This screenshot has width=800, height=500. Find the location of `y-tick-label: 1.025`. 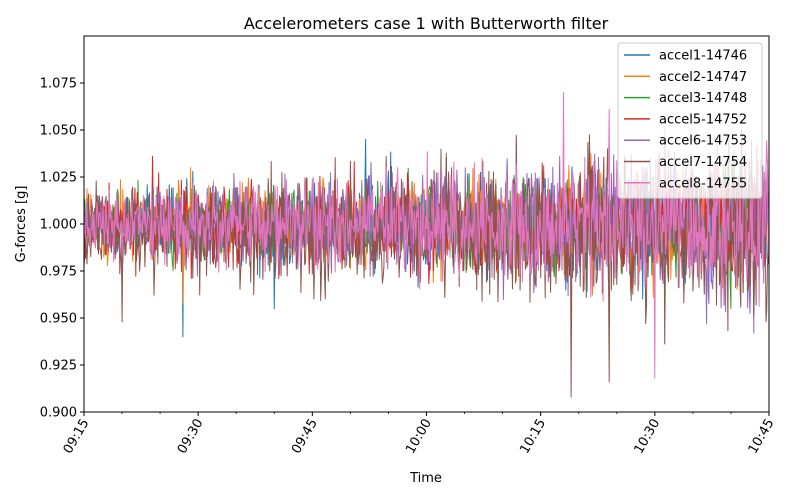

y-tick-label: 1.025 is located at coordinates (58, 178).